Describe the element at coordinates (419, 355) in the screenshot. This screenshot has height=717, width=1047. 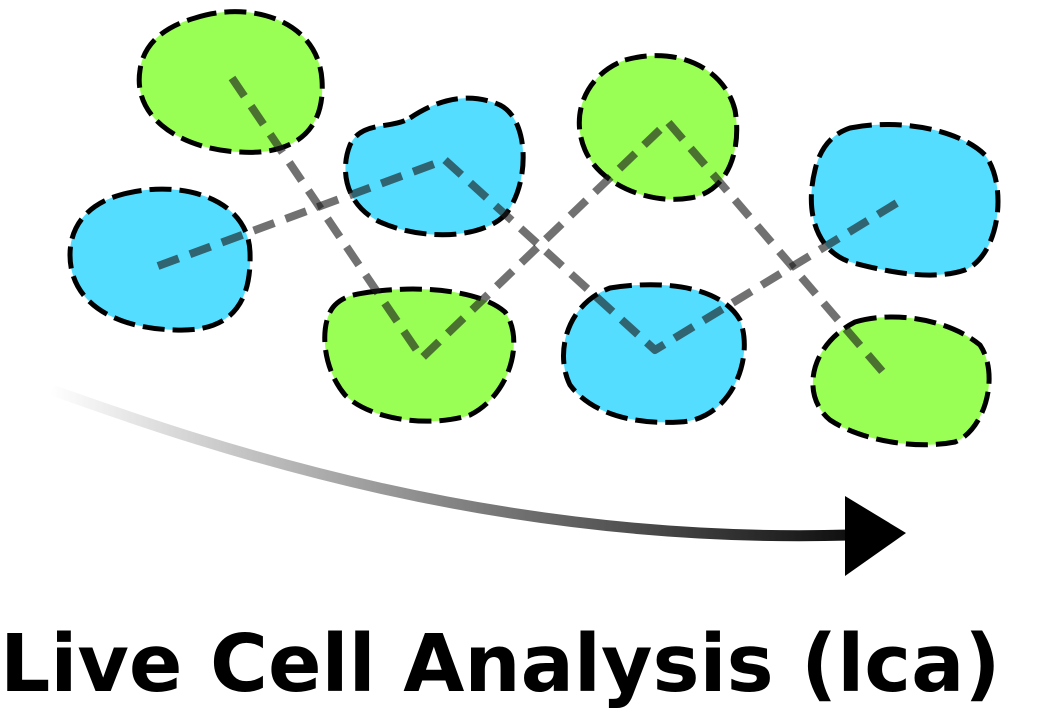
I see `green-cell-center-bottom` at that location.